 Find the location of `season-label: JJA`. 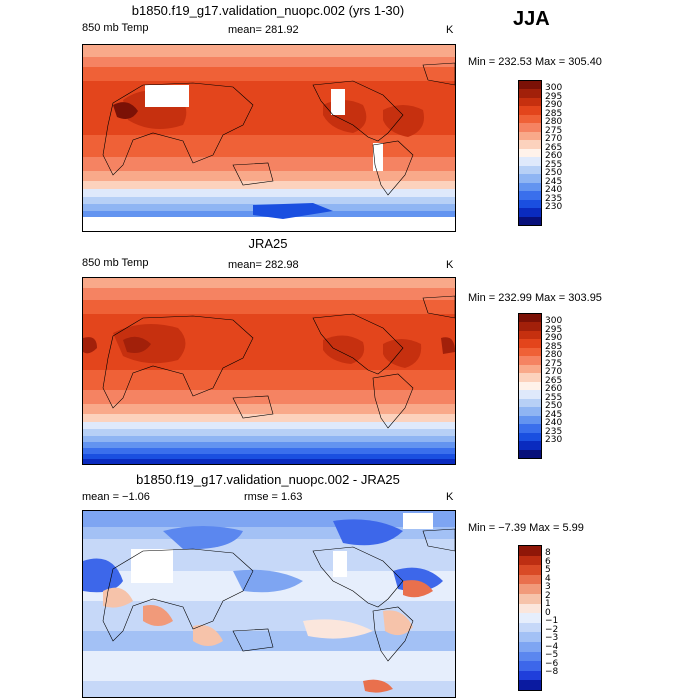

season-label: JJA is located at coordinates (531, 19).